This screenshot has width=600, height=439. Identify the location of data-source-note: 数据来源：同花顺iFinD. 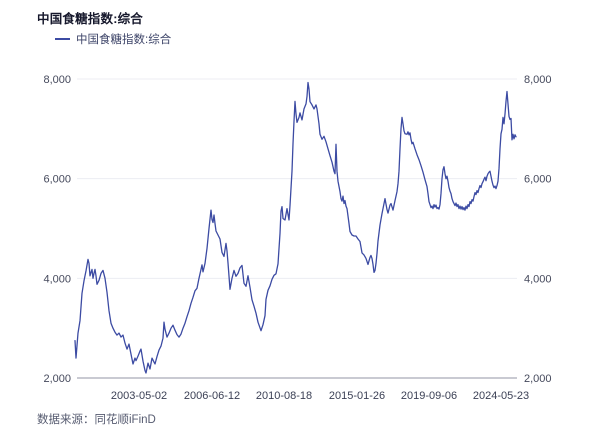
(96, 420).